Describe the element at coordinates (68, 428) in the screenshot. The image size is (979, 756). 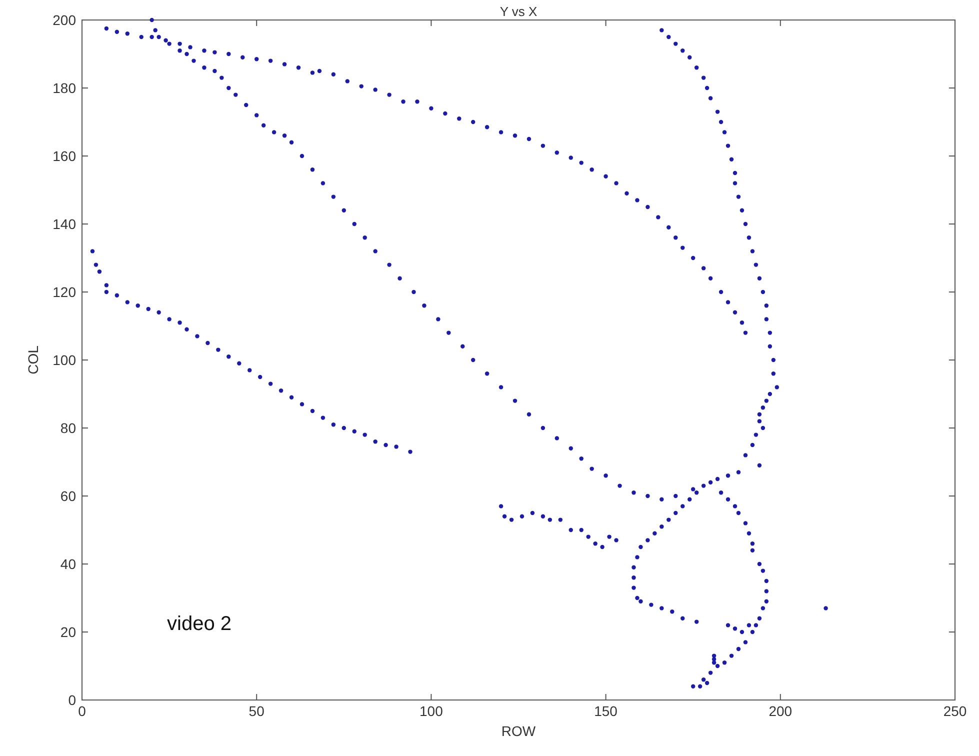
I see `y-tick-label: 80` at that location.